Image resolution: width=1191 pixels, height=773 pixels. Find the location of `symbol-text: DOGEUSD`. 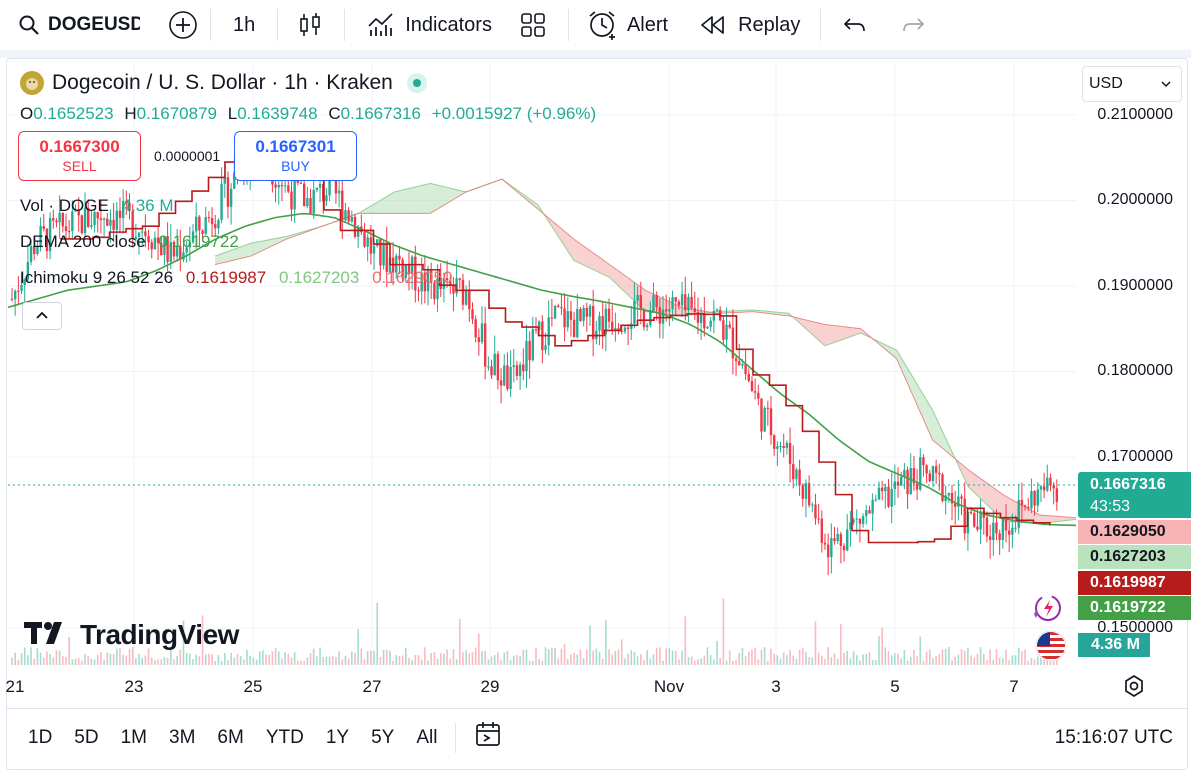

symbol-text: DOGEUSD is located at coordinates (94, 24).